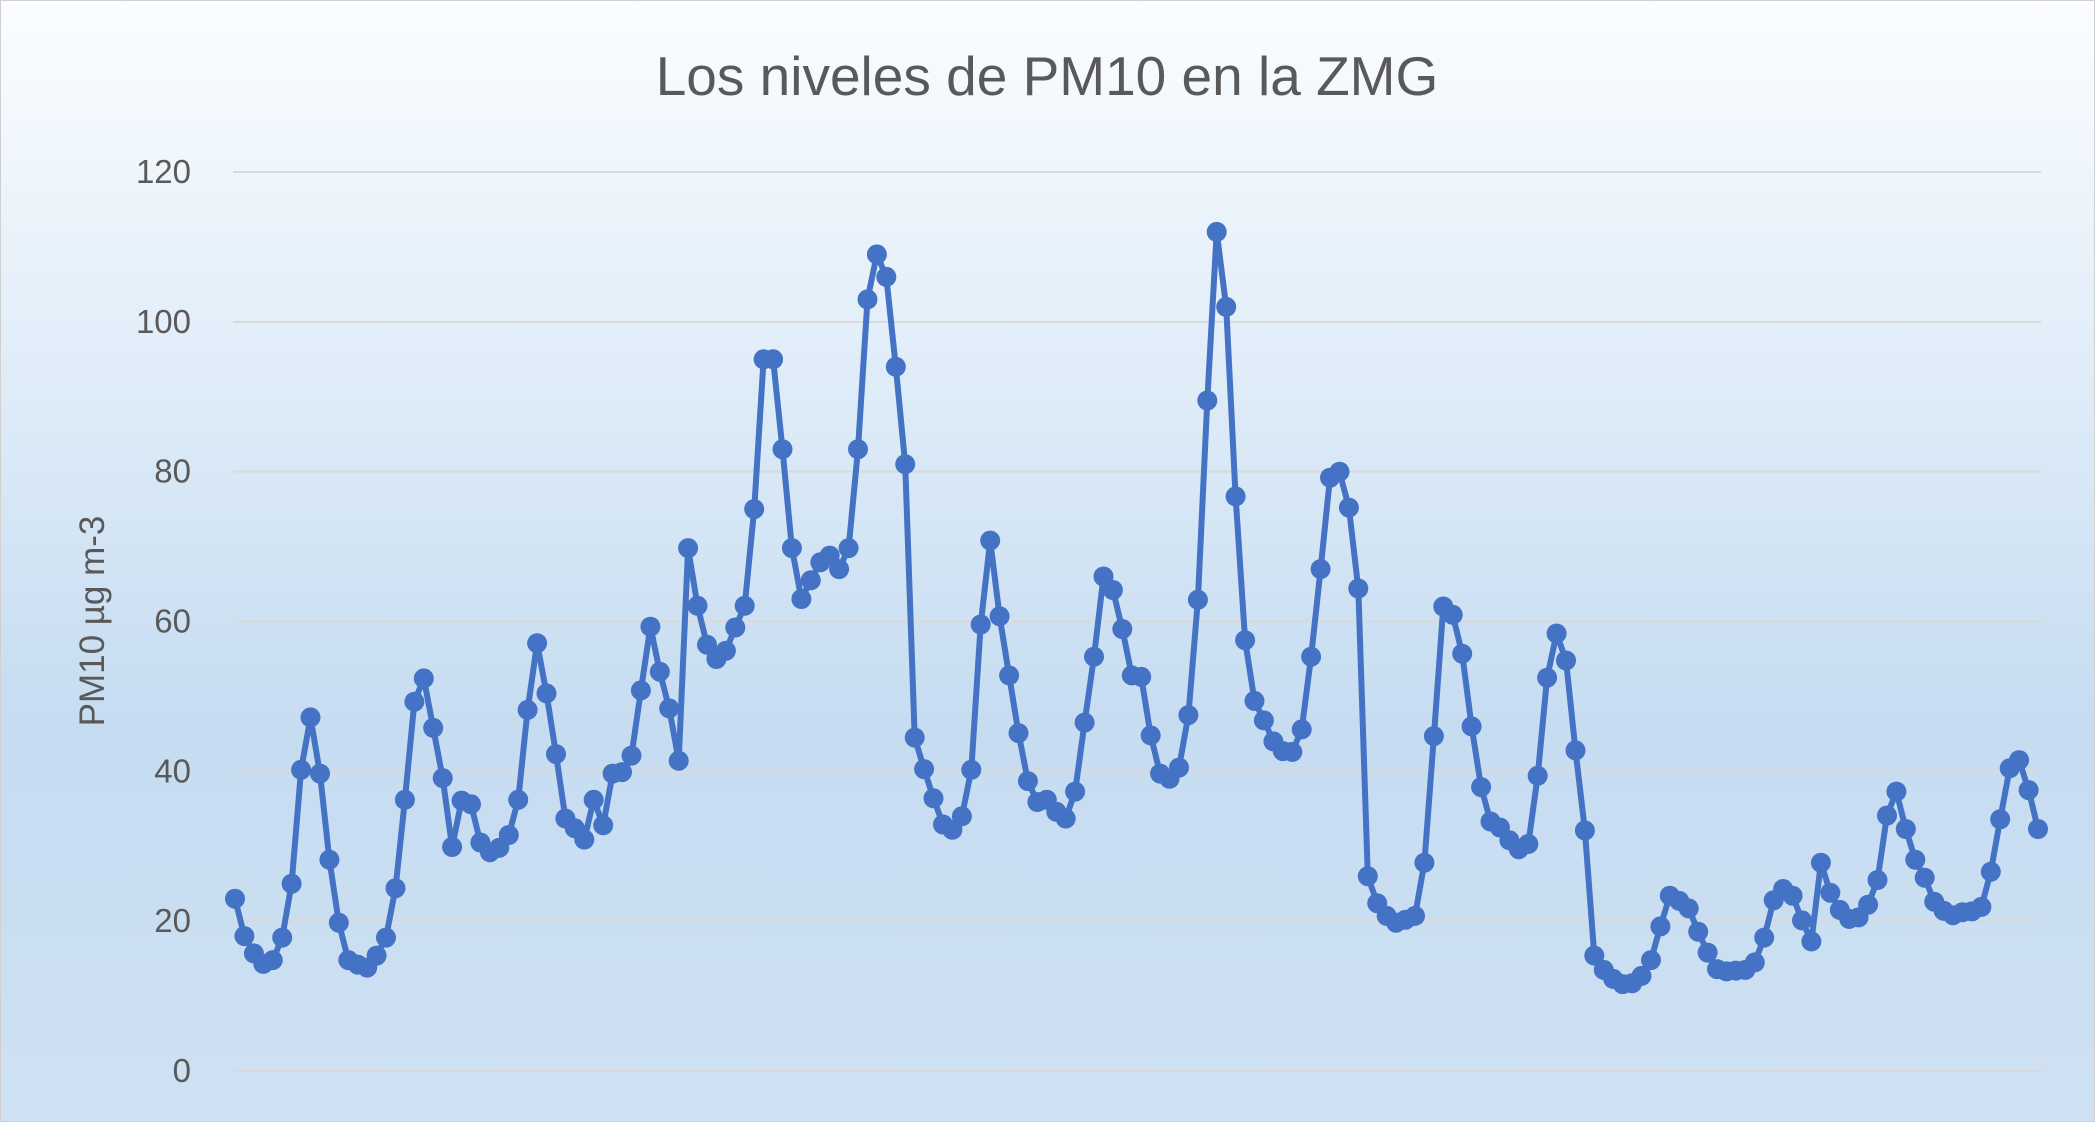 The height and width of the screenshot is (1122, 2095). Describe the element at coordinates (172, 920) in the screenshot. I see `y-tick-label: 20` at that location.